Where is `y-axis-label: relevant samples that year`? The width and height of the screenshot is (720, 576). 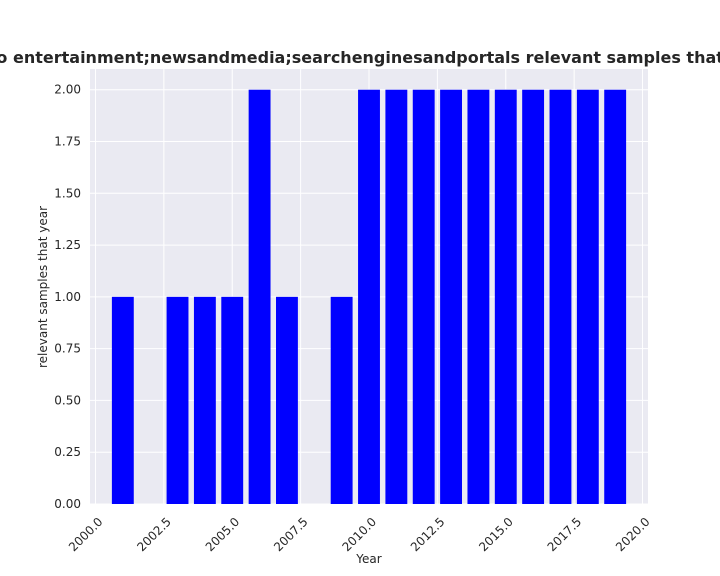
y-axis-label: relevant samples that year is located at coordinates (43, 287).